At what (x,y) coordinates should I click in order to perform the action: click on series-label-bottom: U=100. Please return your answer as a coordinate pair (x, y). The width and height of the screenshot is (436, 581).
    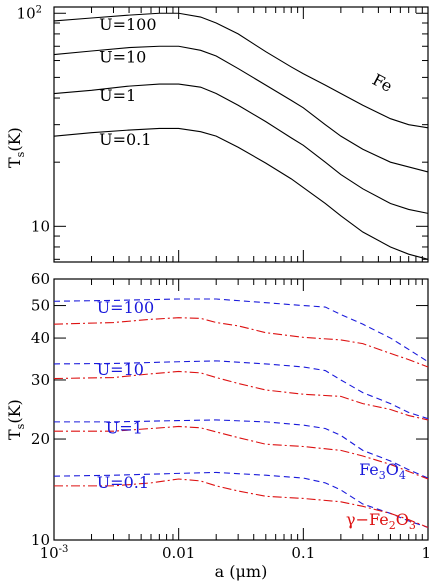
    Looking at the image, I should click on (125, 307).